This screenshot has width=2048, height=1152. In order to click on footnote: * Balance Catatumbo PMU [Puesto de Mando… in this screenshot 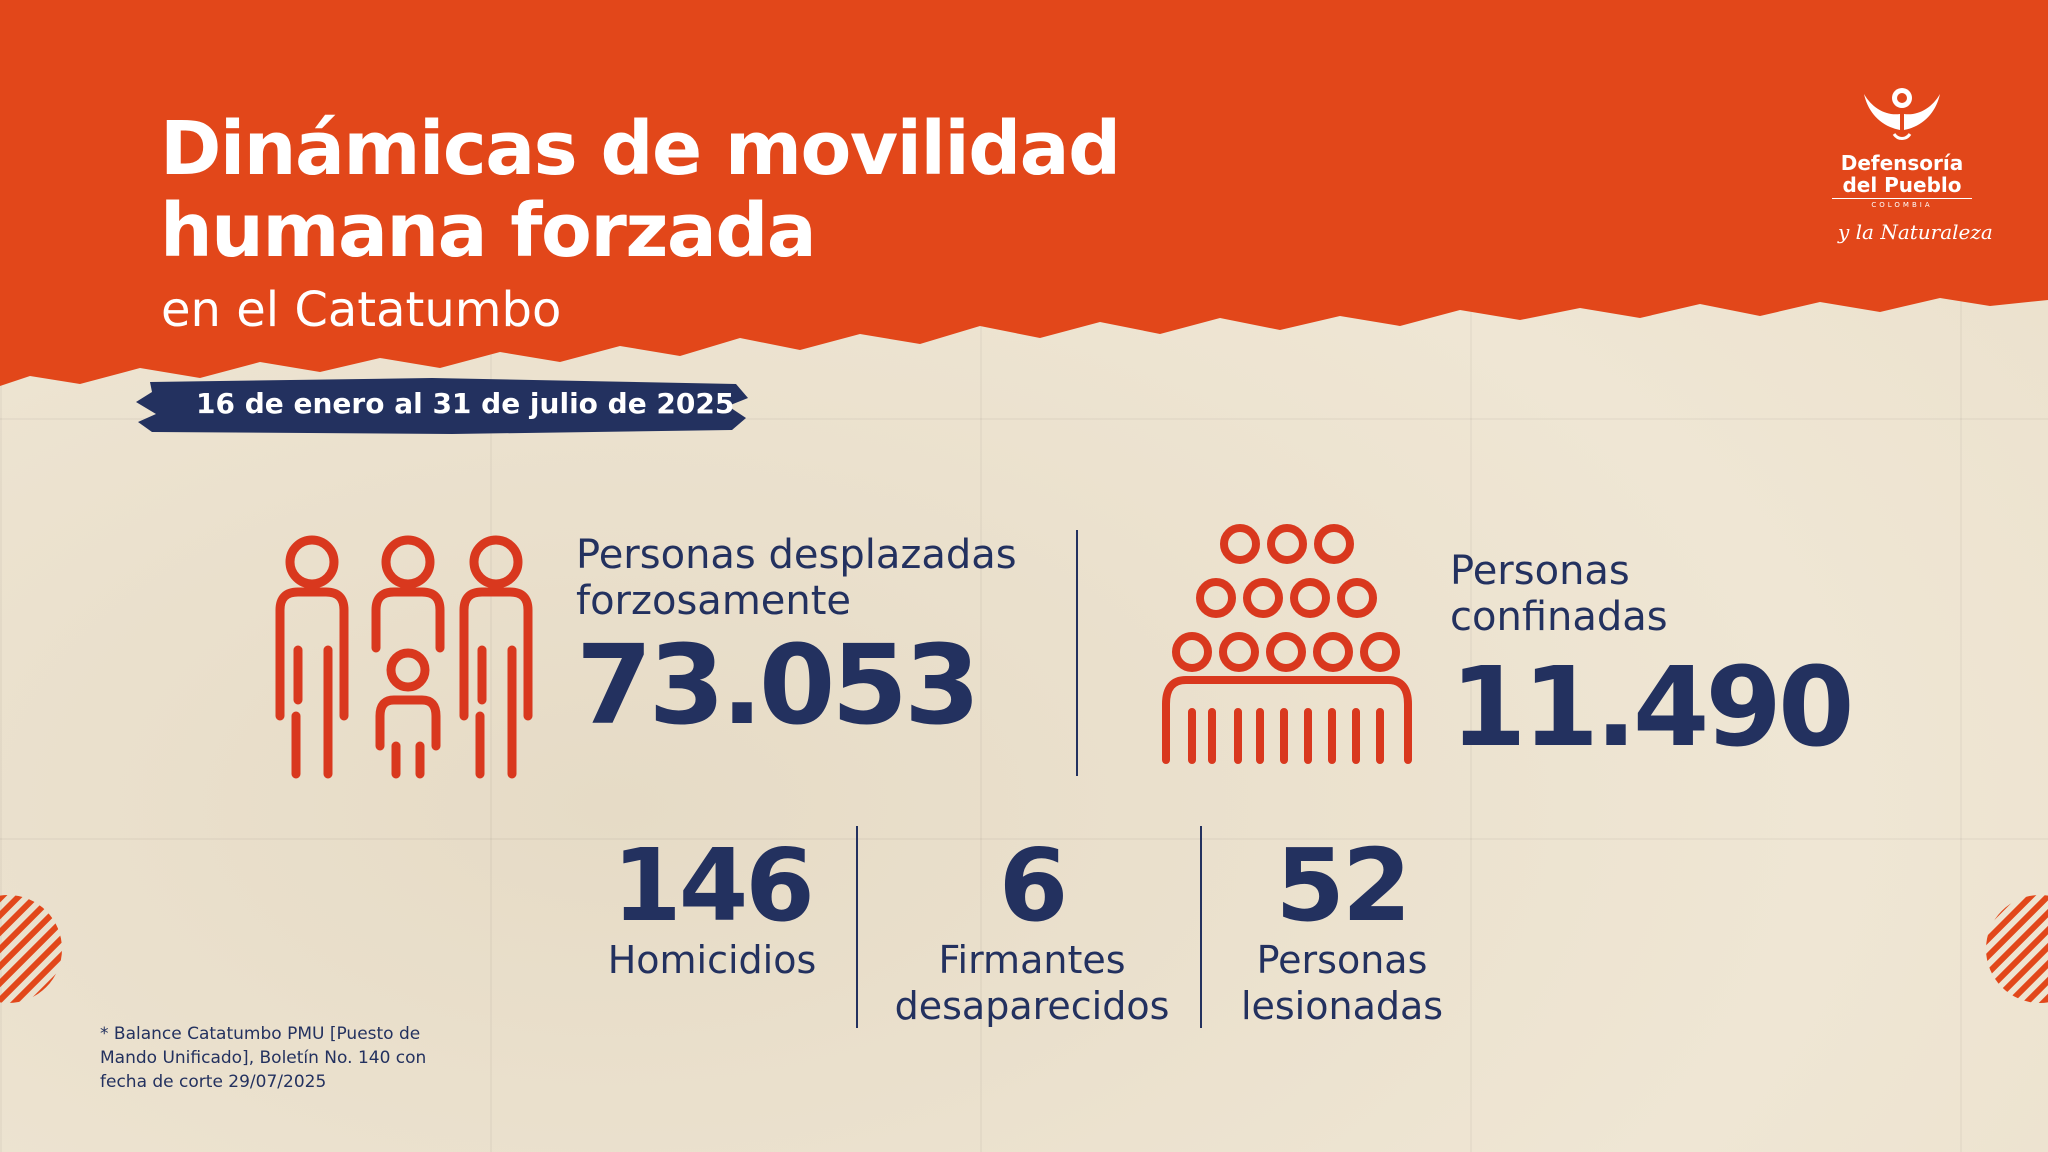, I will do `click(263, 1058)`.